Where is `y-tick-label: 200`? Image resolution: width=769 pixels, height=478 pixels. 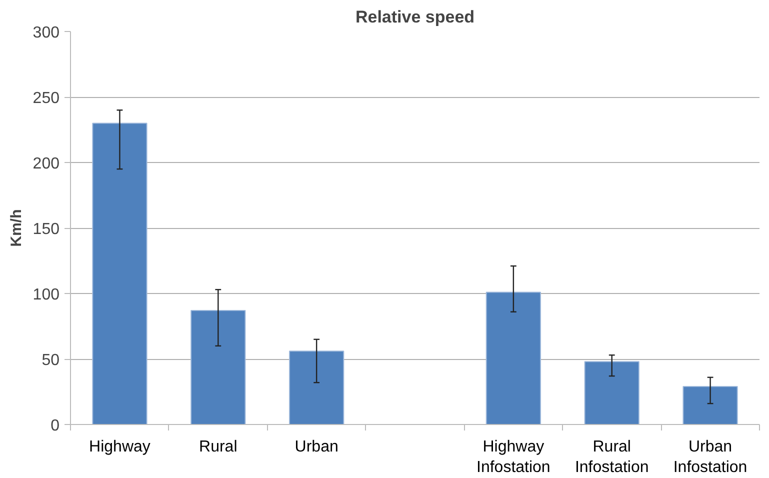
y-tick-label: 200 is located at coordinates (46, 164).